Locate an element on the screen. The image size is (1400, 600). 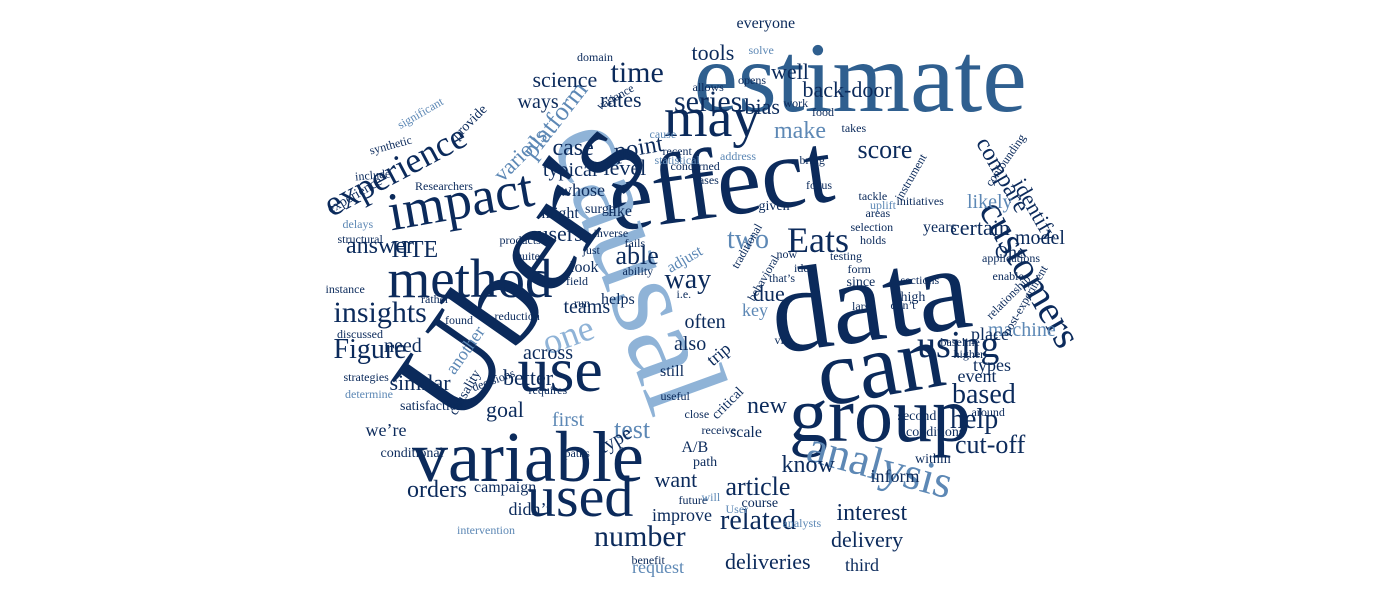
word-estimate: estimate is located at coordinates (860, 77).